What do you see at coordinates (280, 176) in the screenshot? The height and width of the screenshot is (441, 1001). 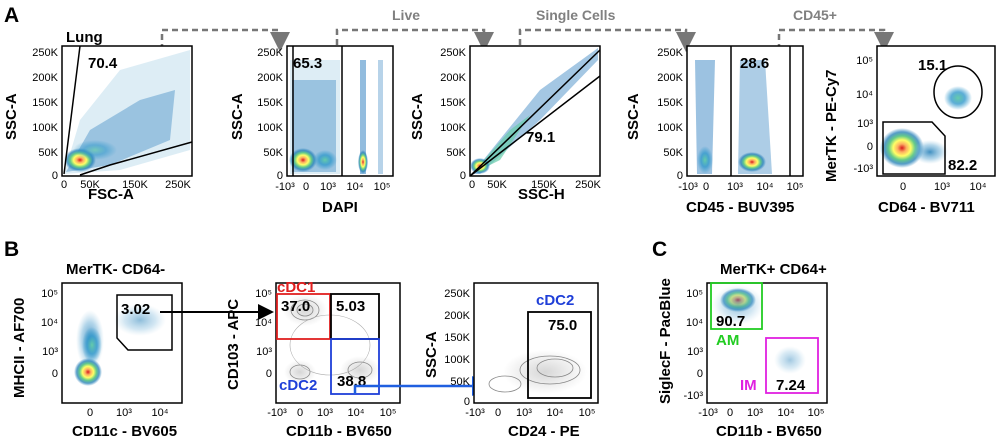 I see `plot-a2-ytick: 0` at bounding box center [280, 176].